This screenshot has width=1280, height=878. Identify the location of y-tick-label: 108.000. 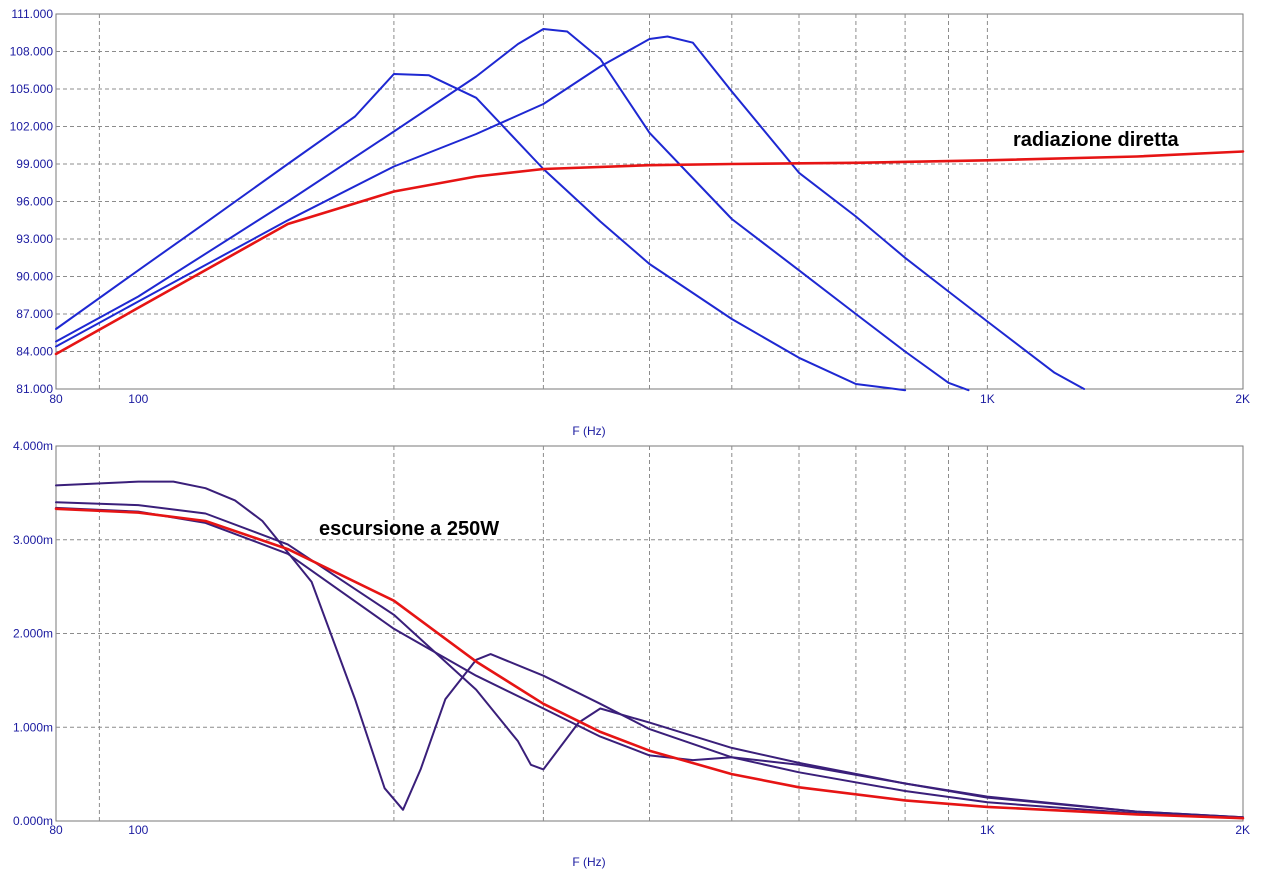
(32, 52).